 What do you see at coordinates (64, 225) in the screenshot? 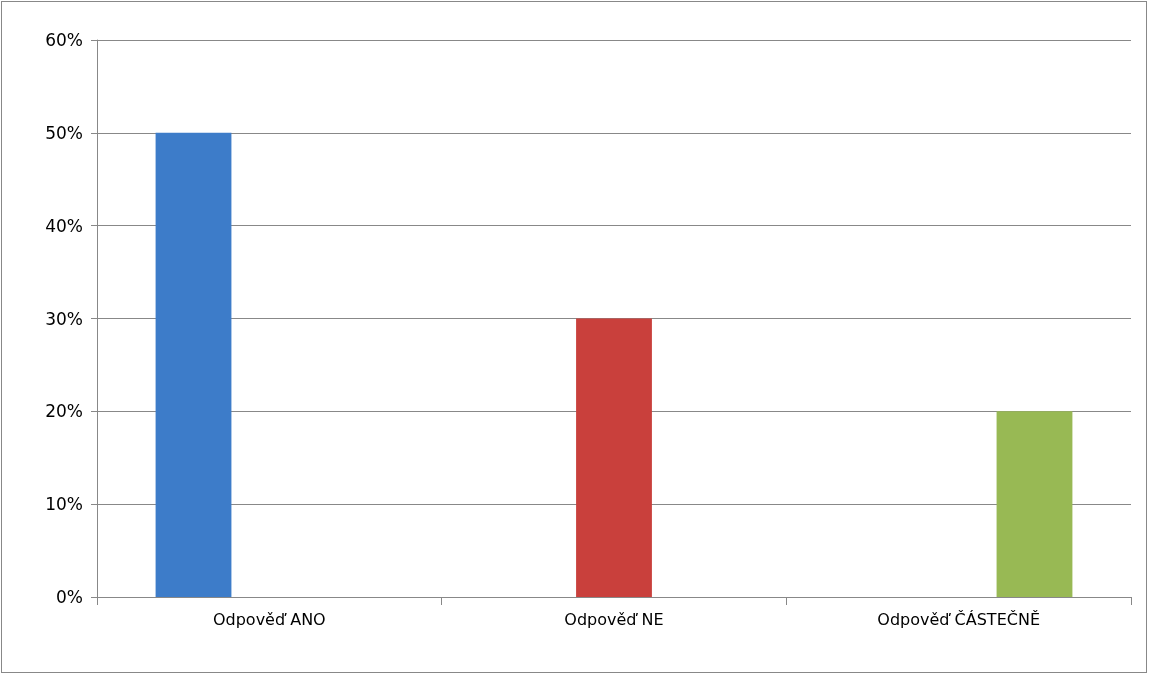
I see `y-tick-label: 40%` at bounding box center [64, 225].